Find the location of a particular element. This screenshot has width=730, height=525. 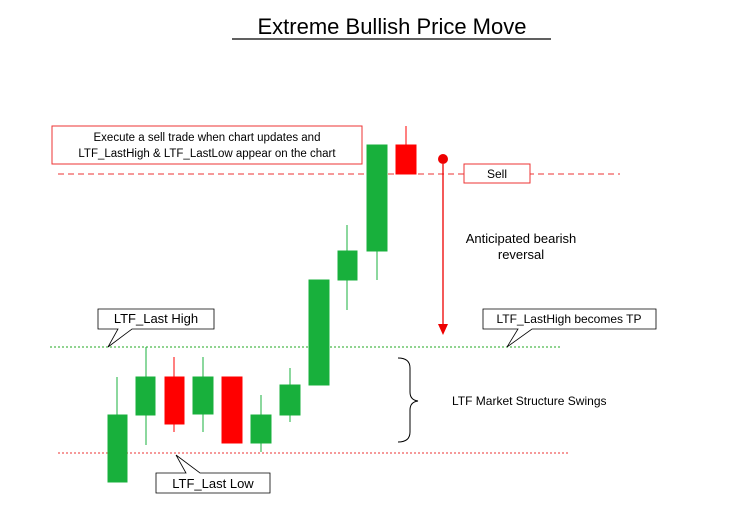

sell-label: Sell is located at coordinates (497, 174).